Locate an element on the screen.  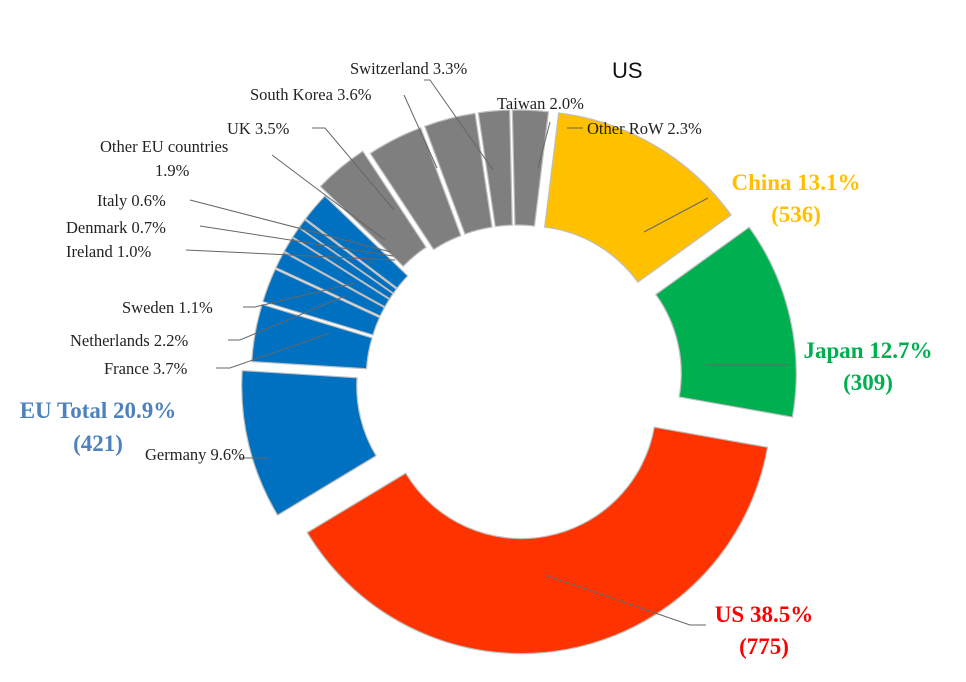
leader-line-denmark is located at coordinates (296, 241).